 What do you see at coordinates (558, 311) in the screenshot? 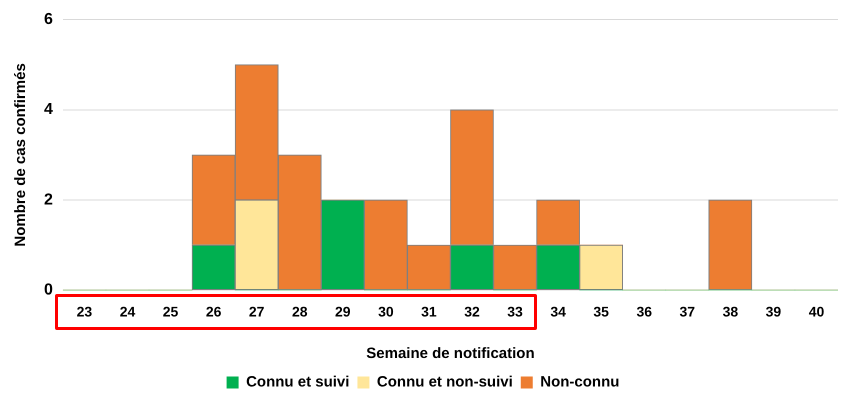
I see `x-tick-label: 34` at bounding box center [558, 311].